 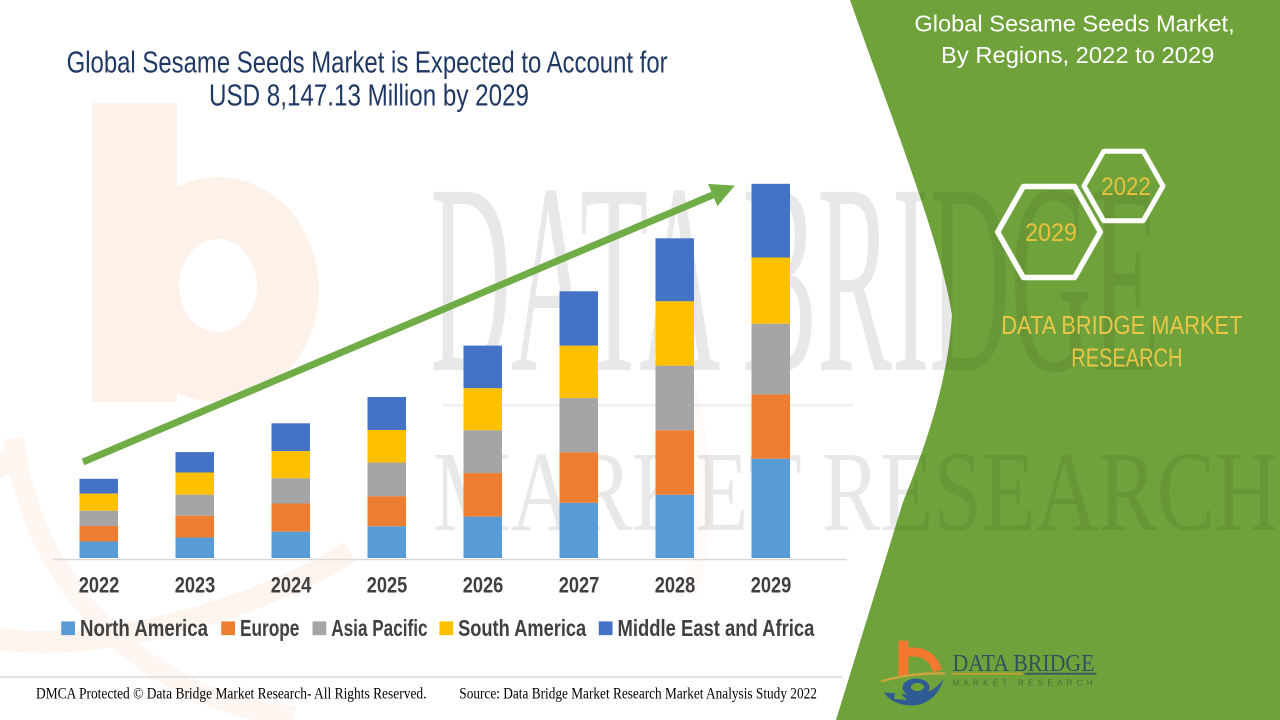 I want to click on svg-text: 2027, so click(x=579, y=585).